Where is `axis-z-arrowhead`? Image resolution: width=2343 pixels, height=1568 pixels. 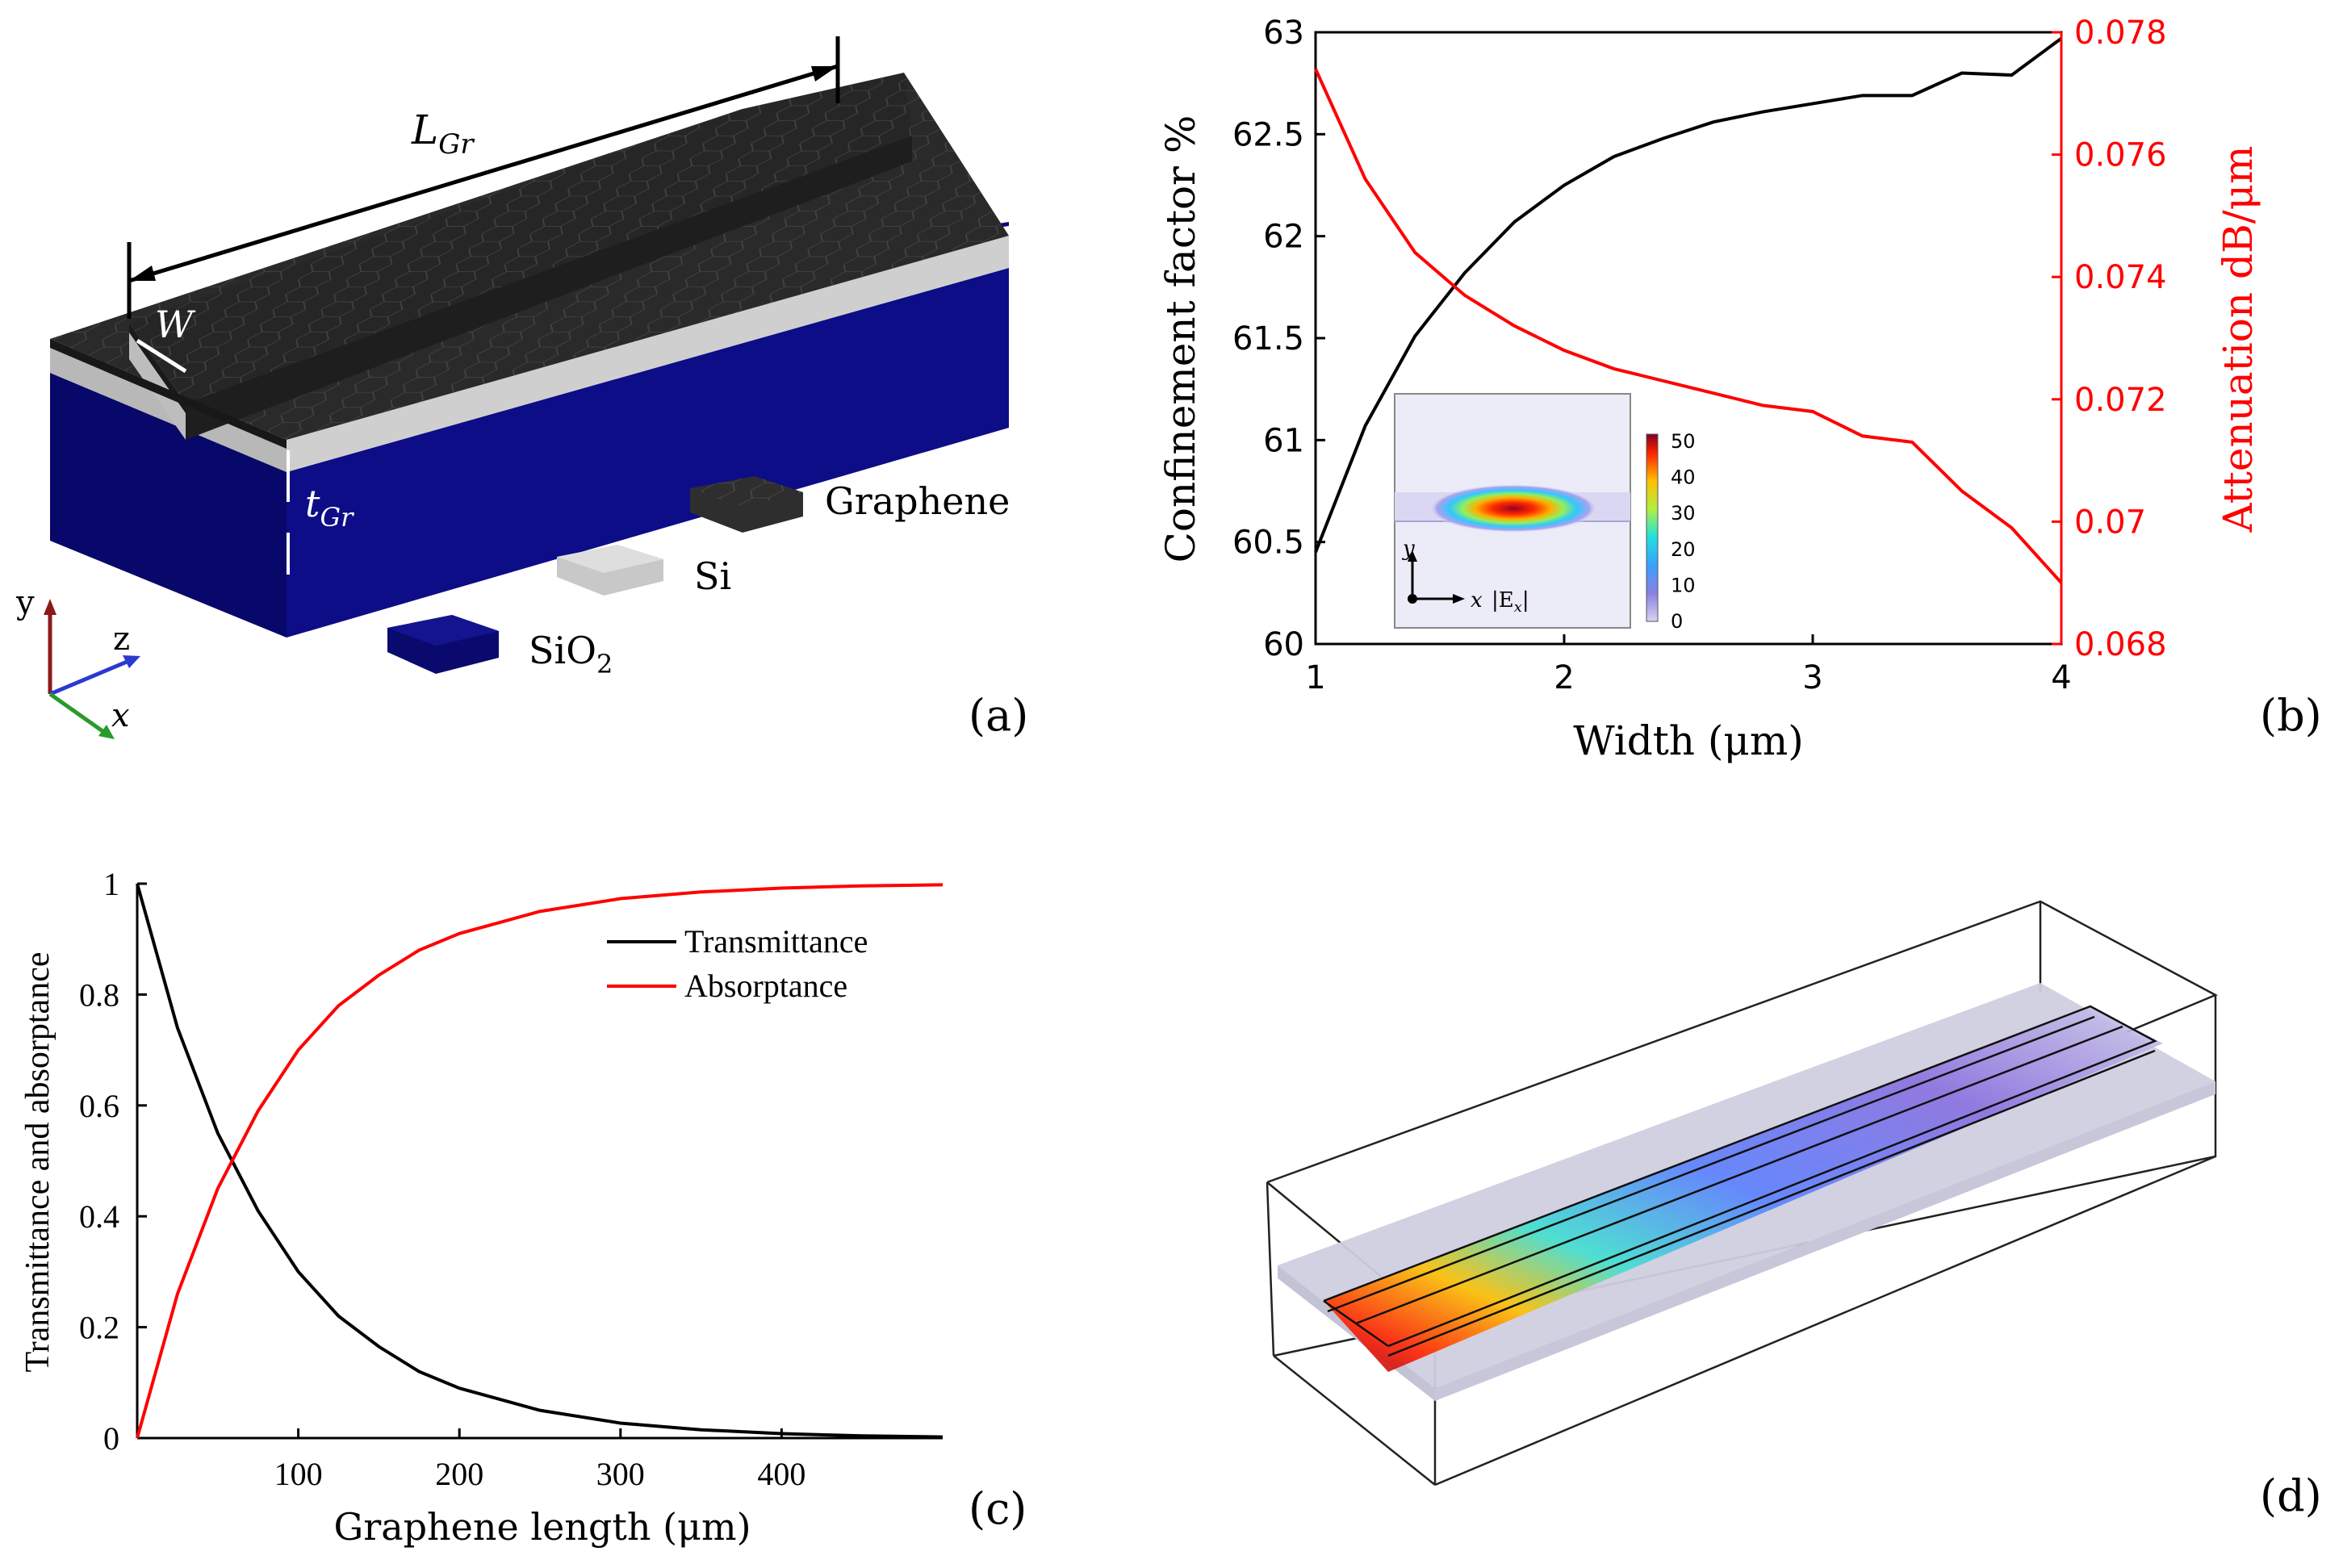 axis-z-arrowhead is located at coordinates (131, 661).